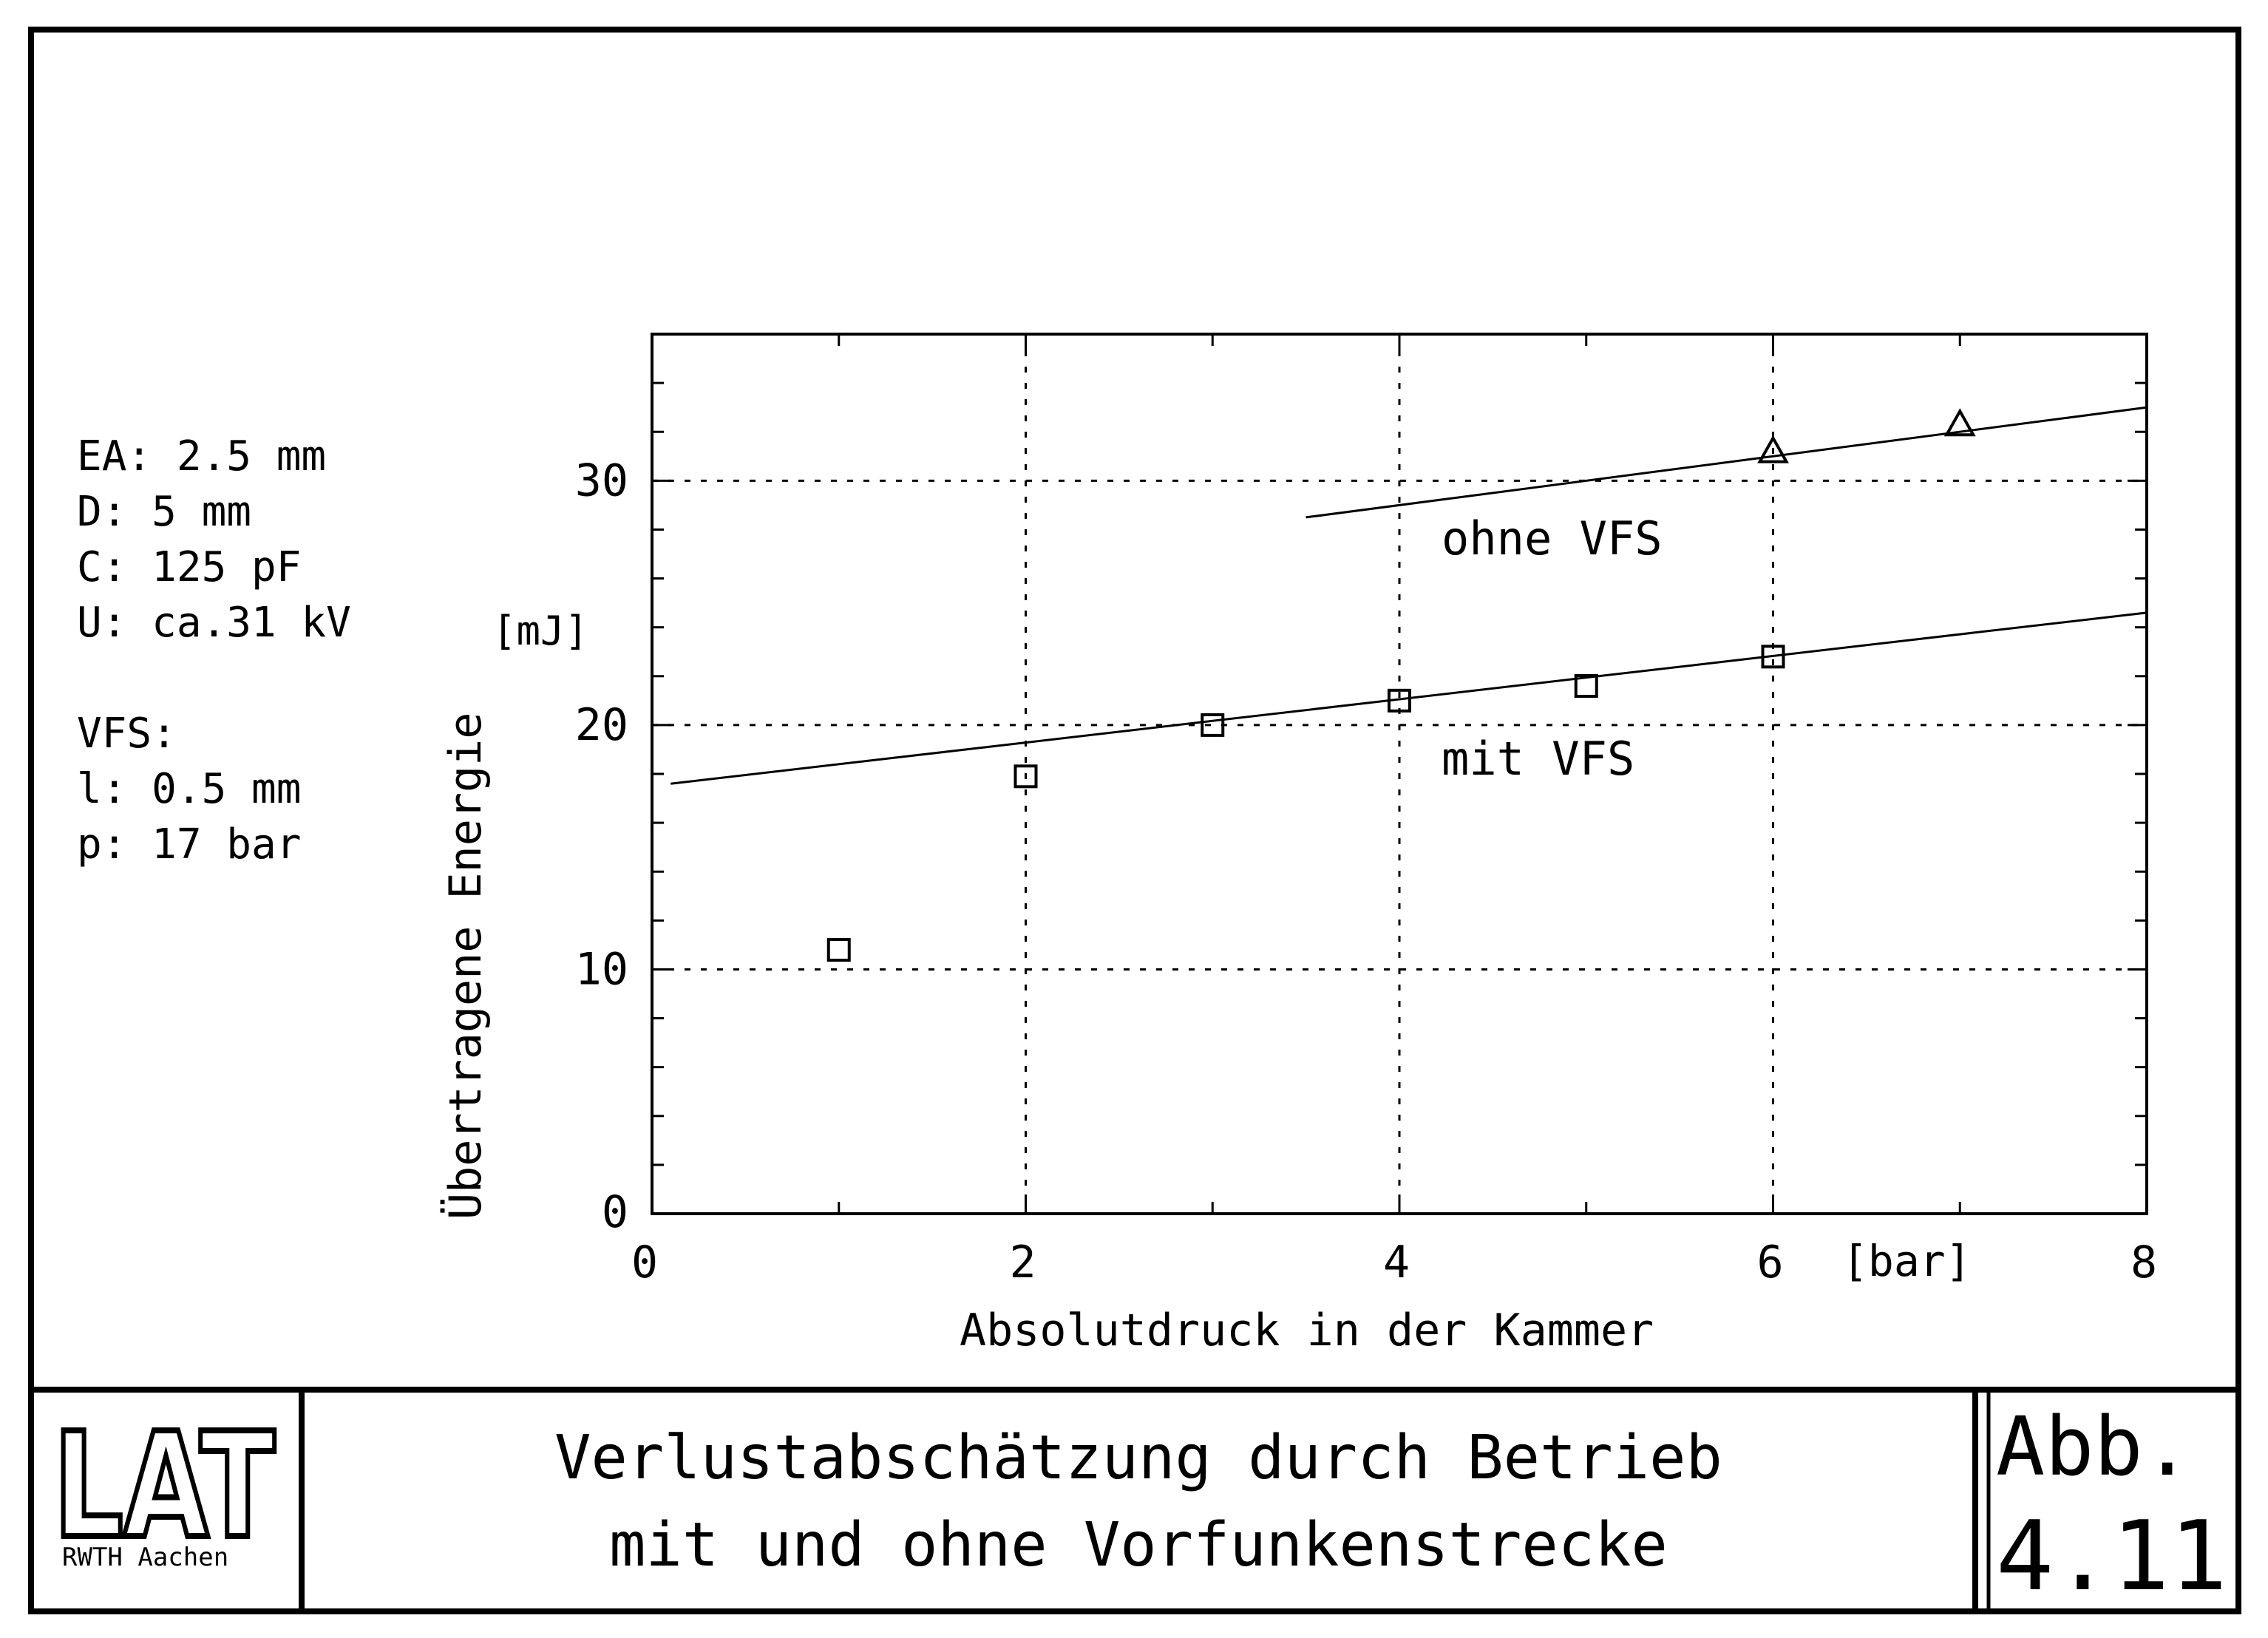 The image size is (2268, 1638). Describe the element at coordinates (2094, 1446) in the screenshot. I see `figure-label: Abb.` at that location.